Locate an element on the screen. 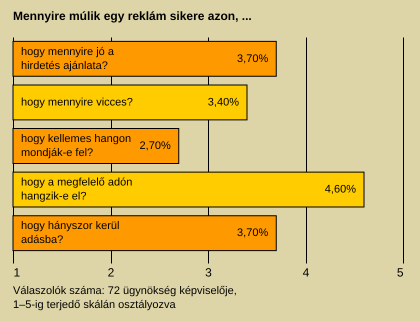 The height and width of the screenshot is (321, 420). x-tick-label: 1 is located at coordinates (17, 273).